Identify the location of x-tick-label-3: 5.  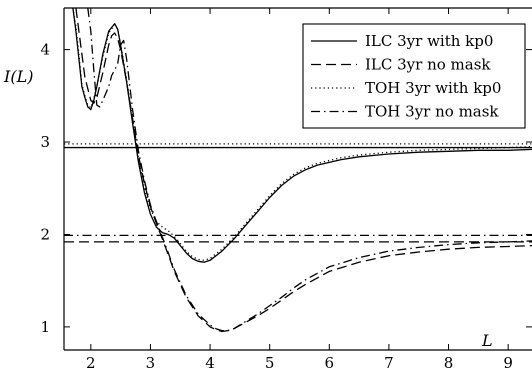
(270, 363).